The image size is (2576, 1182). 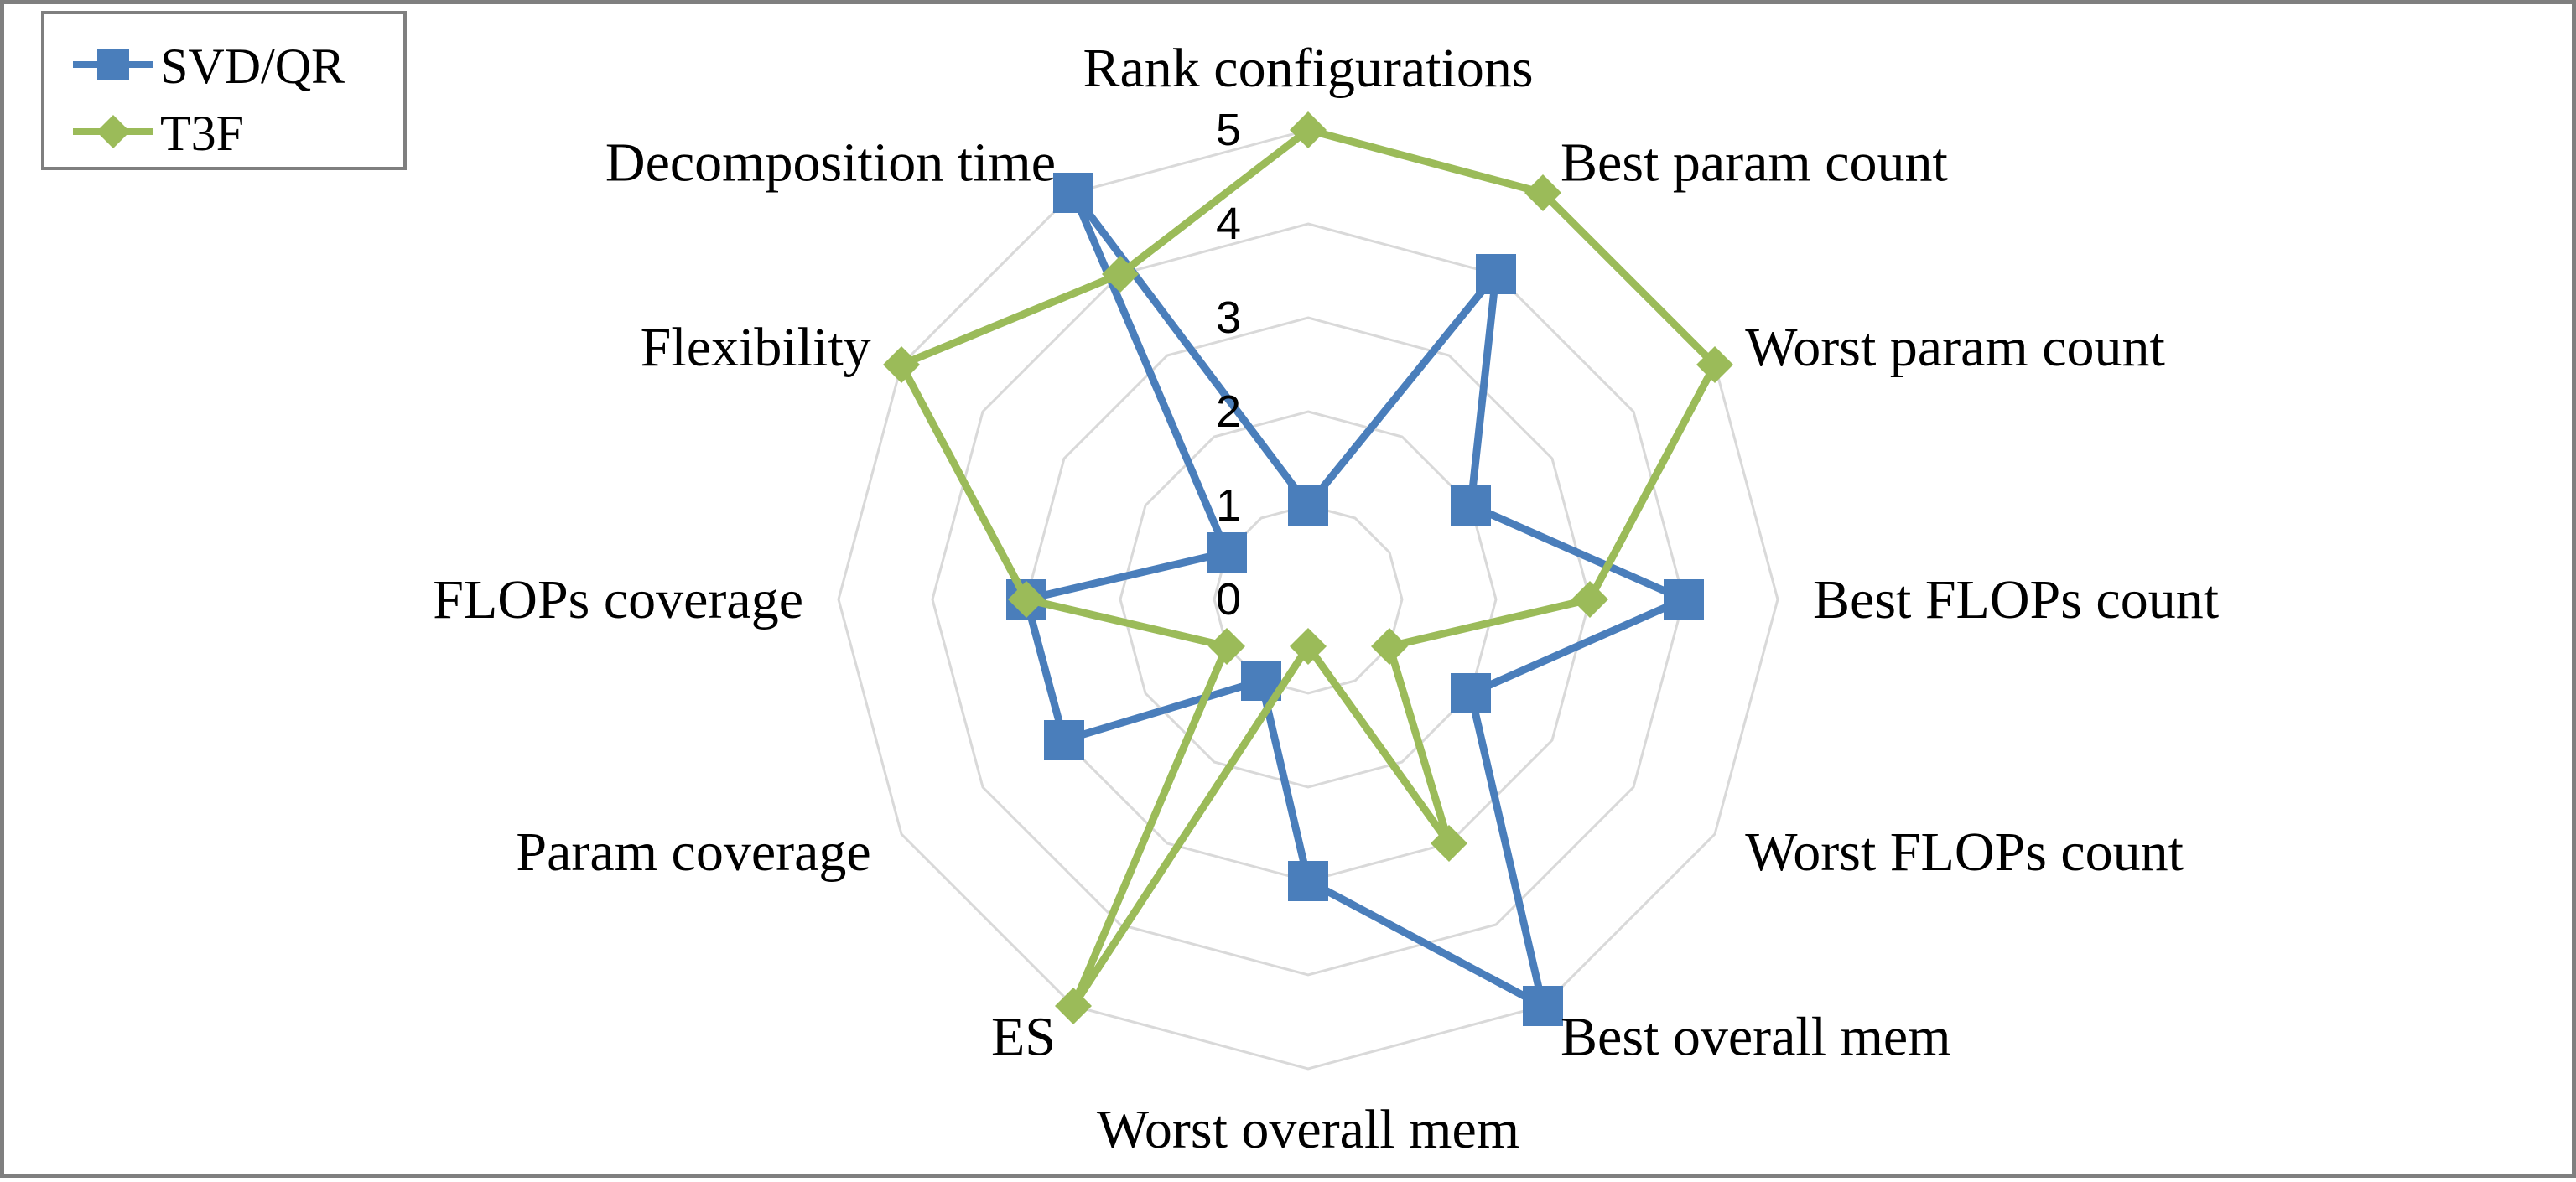 I want to click on axis-label: ES, so click(x=1023, y=1036).